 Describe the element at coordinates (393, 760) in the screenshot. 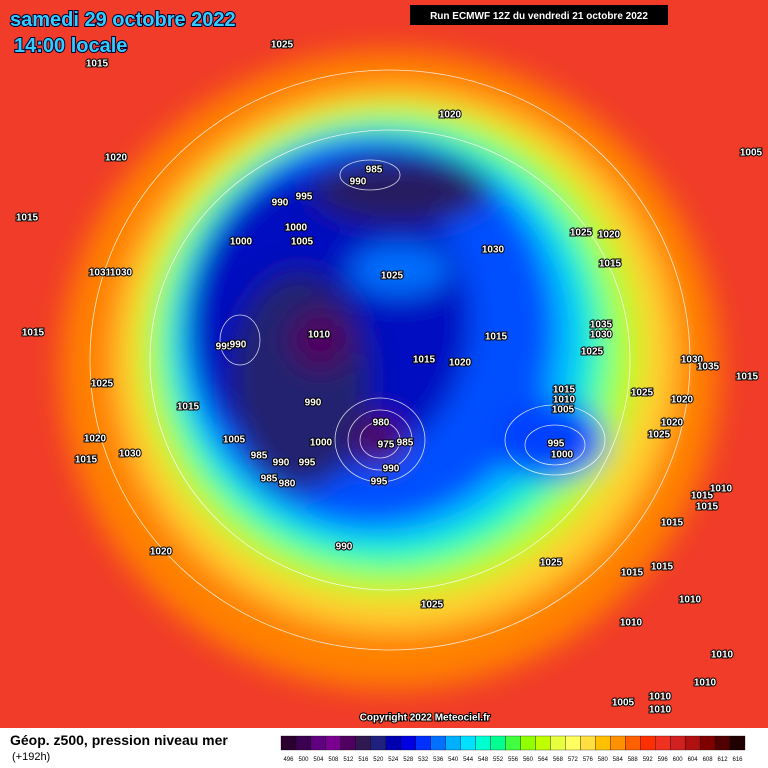

I see `scale-label: 524` at that location.